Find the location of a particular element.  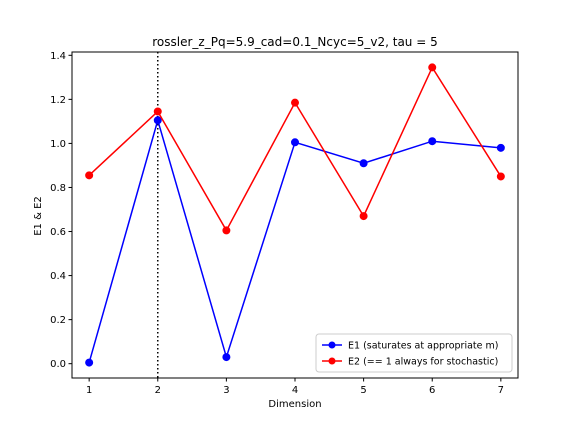

x-axis-label: Dimension is located at coordinates (294, 404).